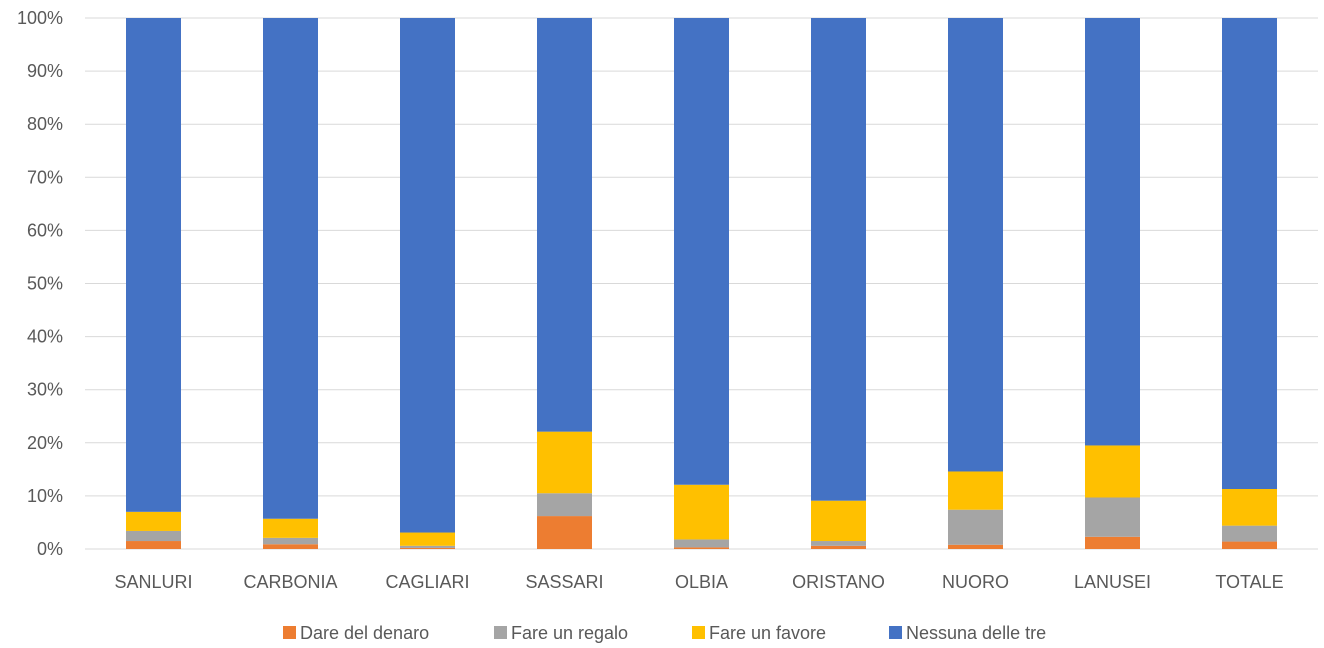 The height and width of the screenshot is (648, 1324). Describe the element at coordinates (45, 496) in the screenshot. I see `y-tick-label: 10%` at that location.